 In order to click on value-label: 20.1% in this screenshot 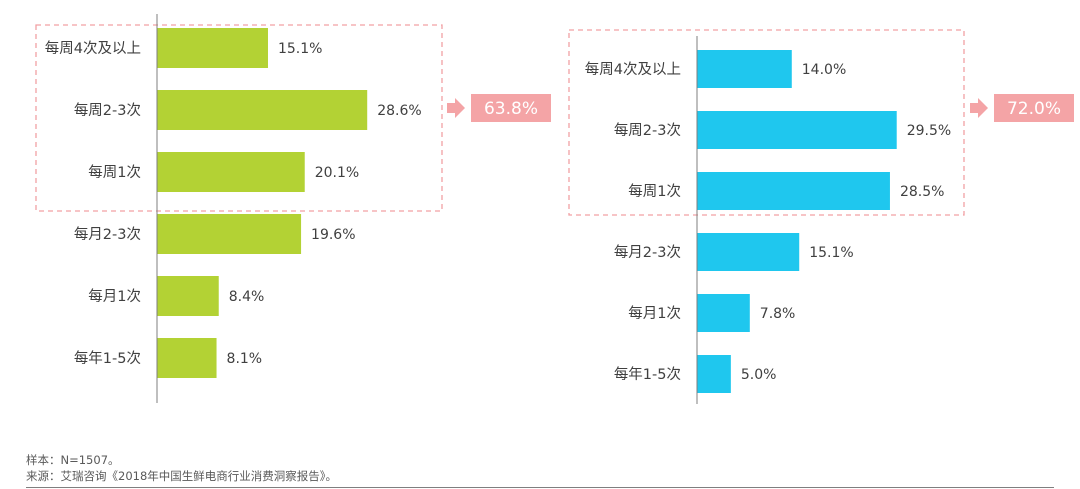, I will do `click(337, 173)`.